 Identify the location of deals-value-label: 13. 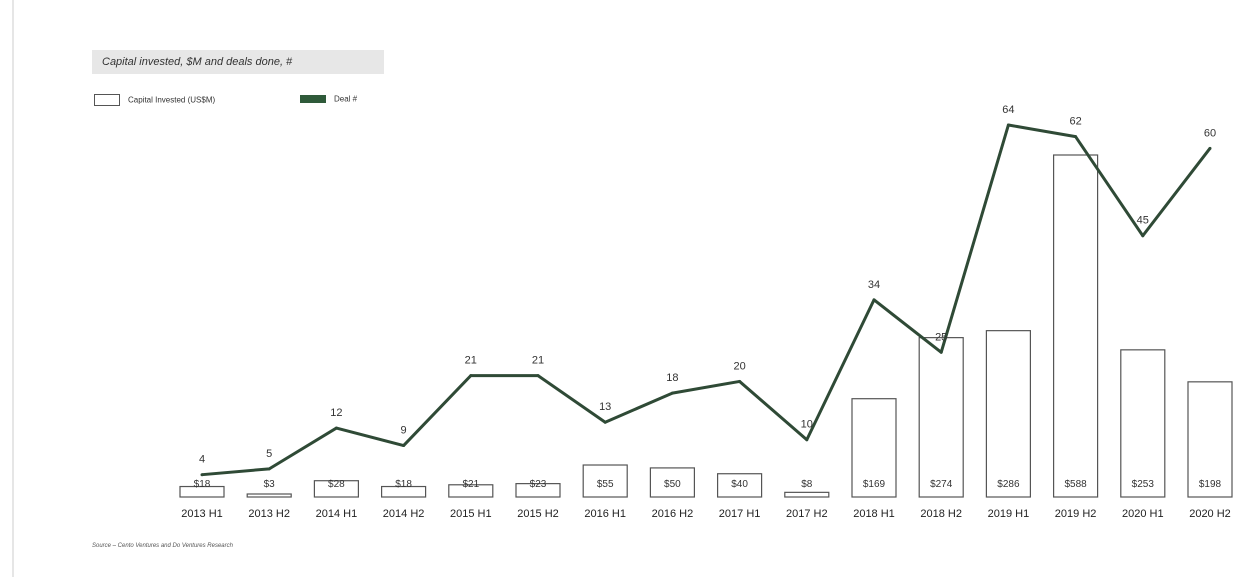
(605, 407).